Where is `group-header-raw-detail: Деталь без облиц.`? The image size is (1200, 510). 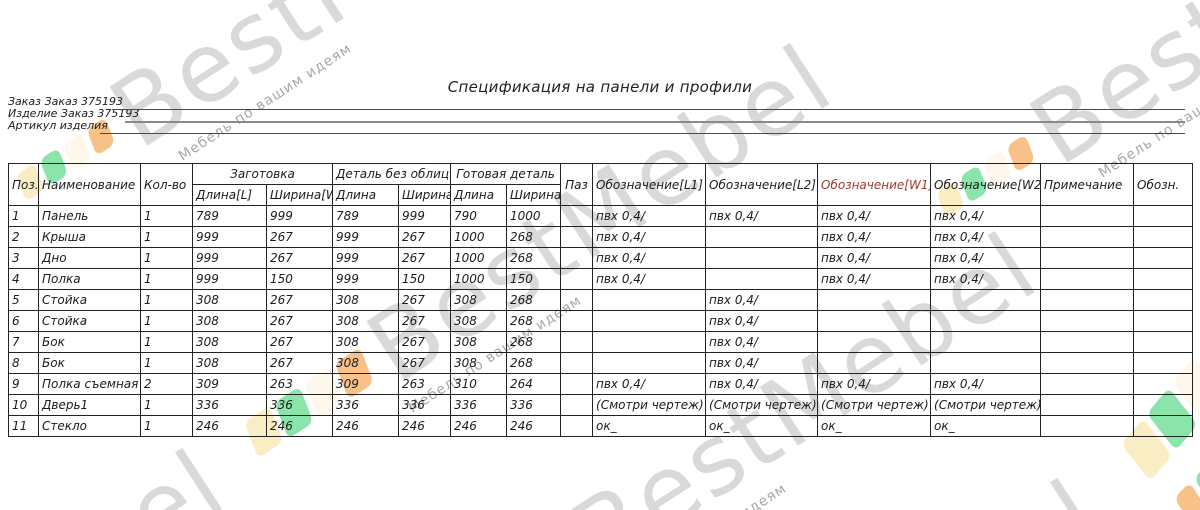 group-header-raw-detail: Деталь без облиц. is located at coordinates (392, 174).